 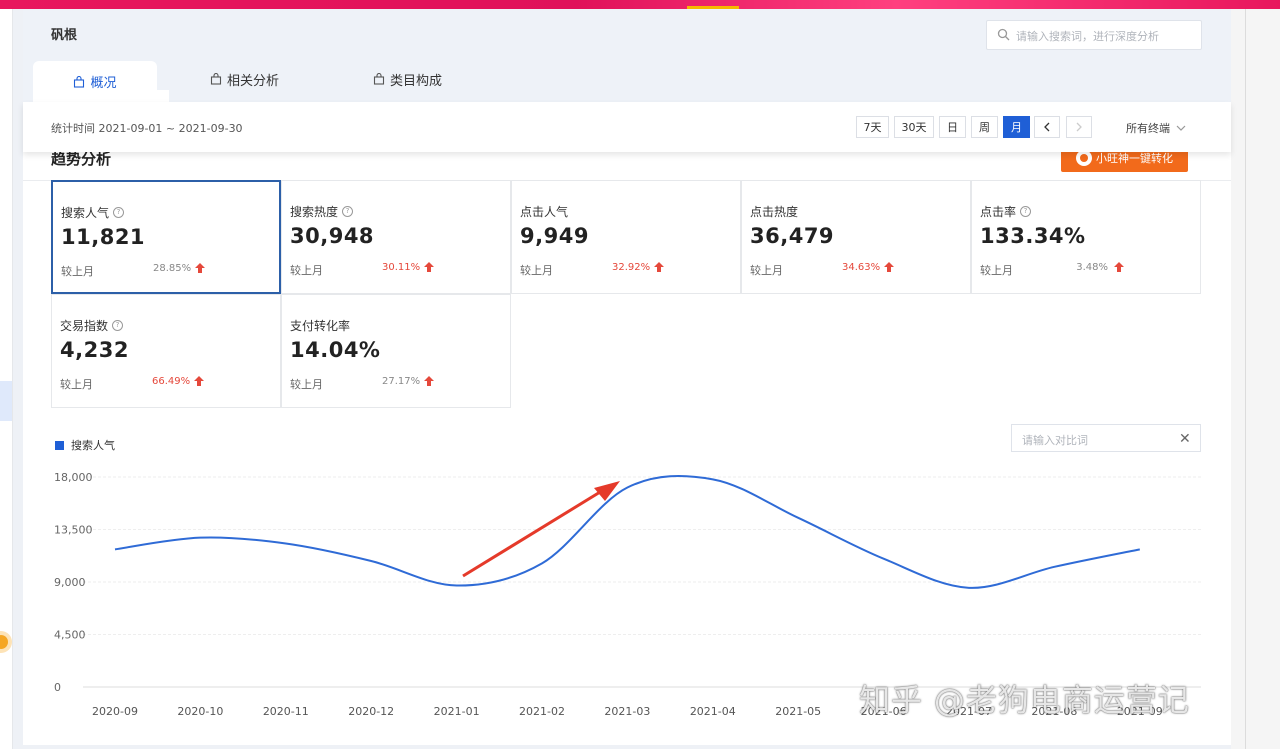 I want to click on metric-value: 4,232, so click(x=94, y=350).